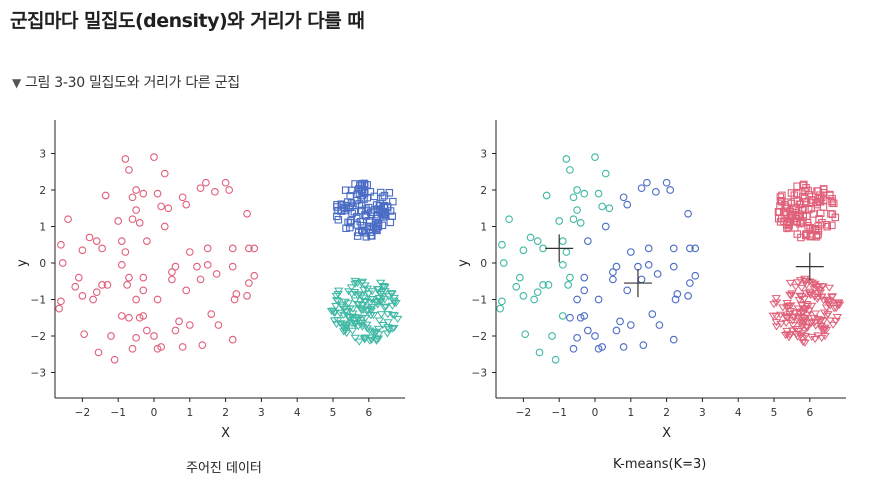 This screenshot has height=487, width=882. What do you see at coordinates (558, 413) in the screenshot?
I see `x-tick-label: −1` at bounding box center [558, 413].